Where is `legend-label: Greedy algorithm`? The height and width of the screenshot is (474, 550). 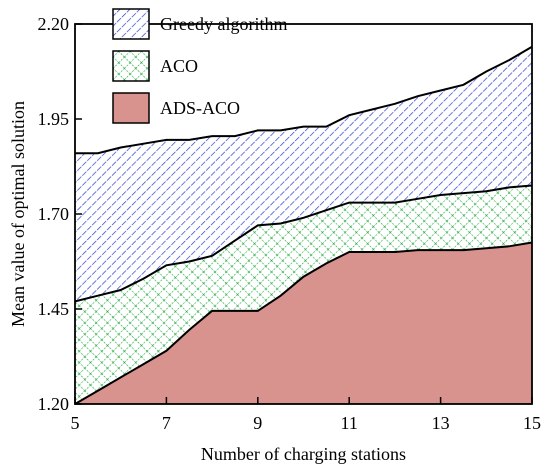 legend-label: Greedy algorithm is located at coordinates (223, 24).